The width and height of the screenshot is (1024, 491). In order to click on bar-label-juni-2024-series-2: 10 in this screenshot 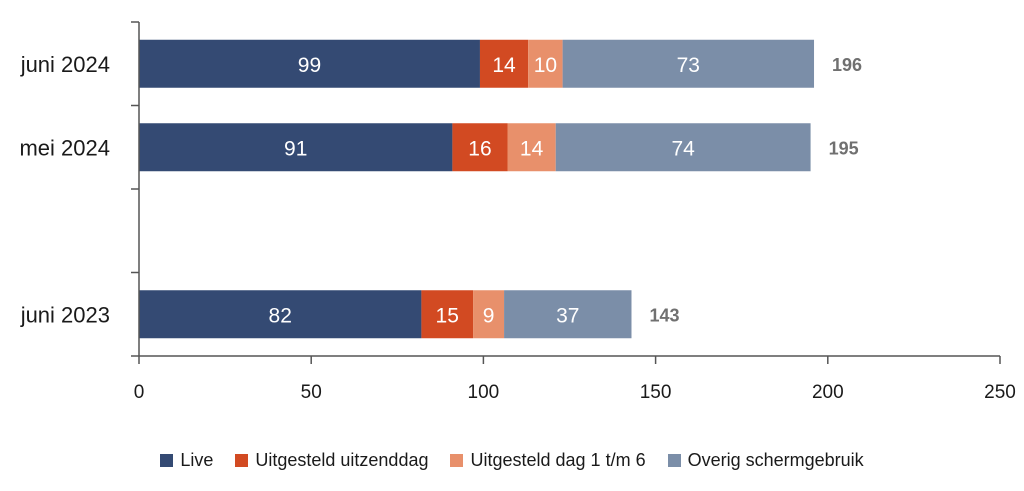, I will do `click(545, 65)`.